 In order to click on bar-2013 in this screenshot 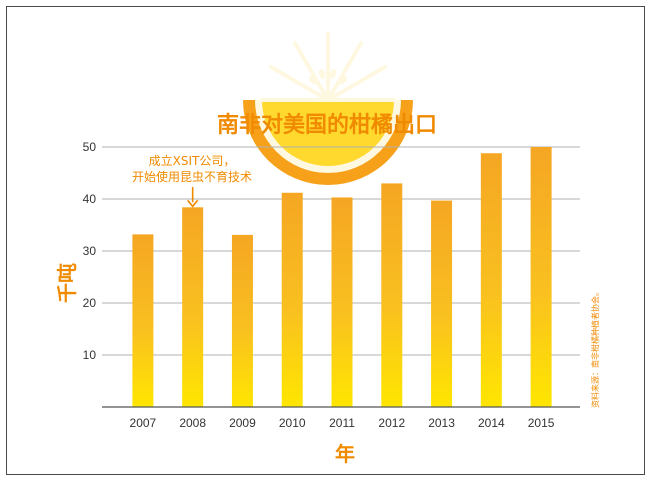, I will do `click(442, 303)`.